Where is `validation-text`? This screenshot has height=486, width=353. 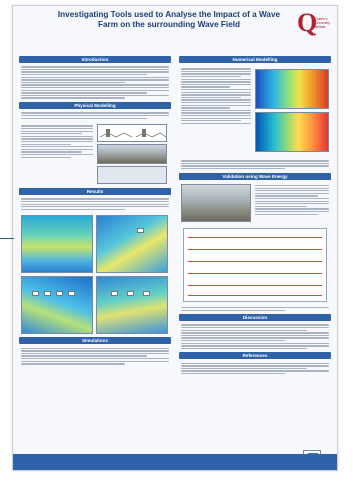
validation-text is located at coordinates (255, 309).